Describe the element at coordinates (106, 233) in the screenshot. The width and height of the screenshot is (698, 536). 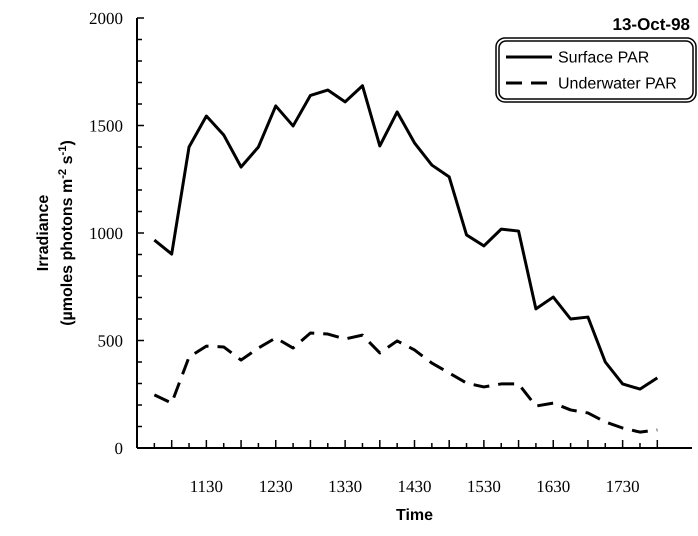
I see `y-tick-label: 1000` at that location.